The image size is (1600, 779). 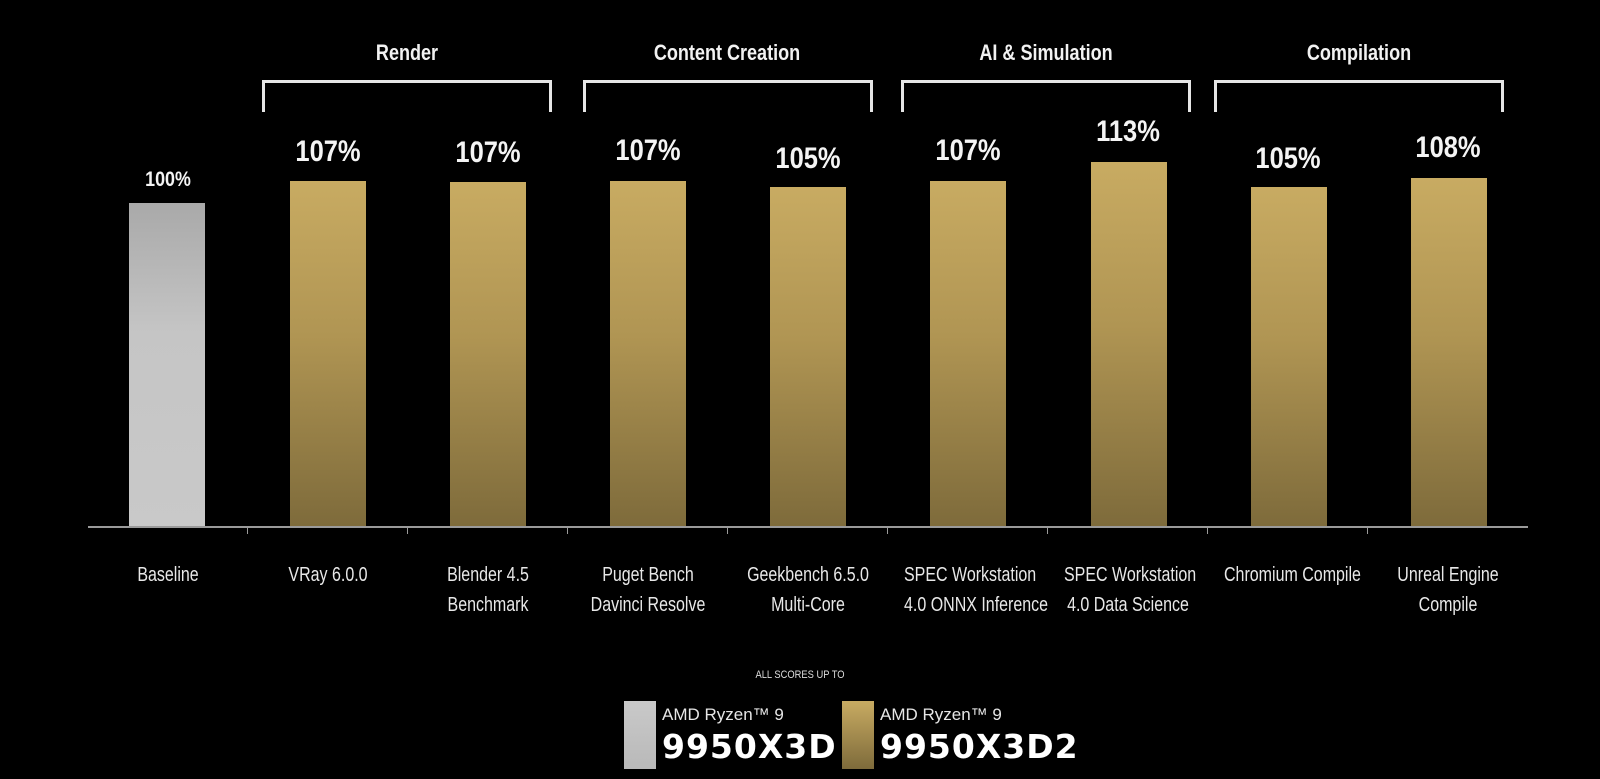 I want to click on x-label-baseline: Baseline, so click(x=168, y=575).